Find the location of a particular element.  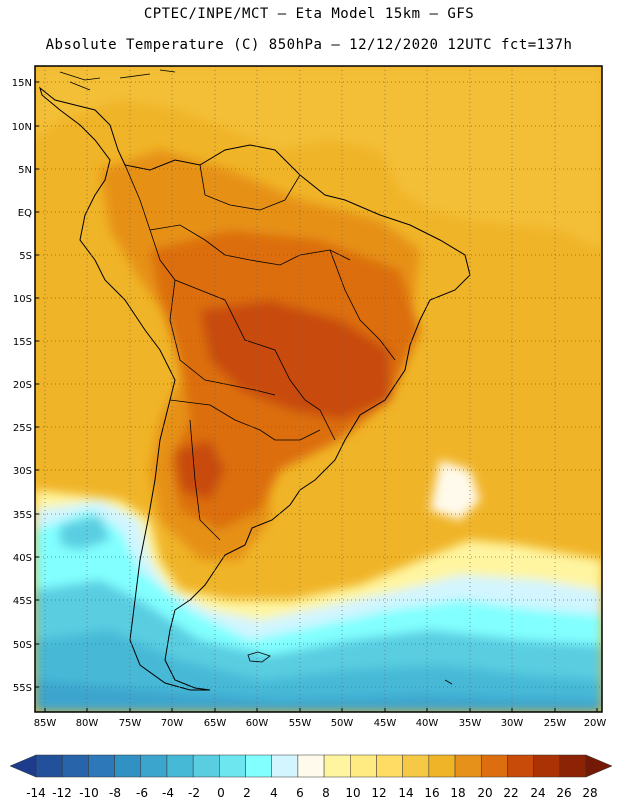

lon-label: 55W is located at coordinates (300, 723).